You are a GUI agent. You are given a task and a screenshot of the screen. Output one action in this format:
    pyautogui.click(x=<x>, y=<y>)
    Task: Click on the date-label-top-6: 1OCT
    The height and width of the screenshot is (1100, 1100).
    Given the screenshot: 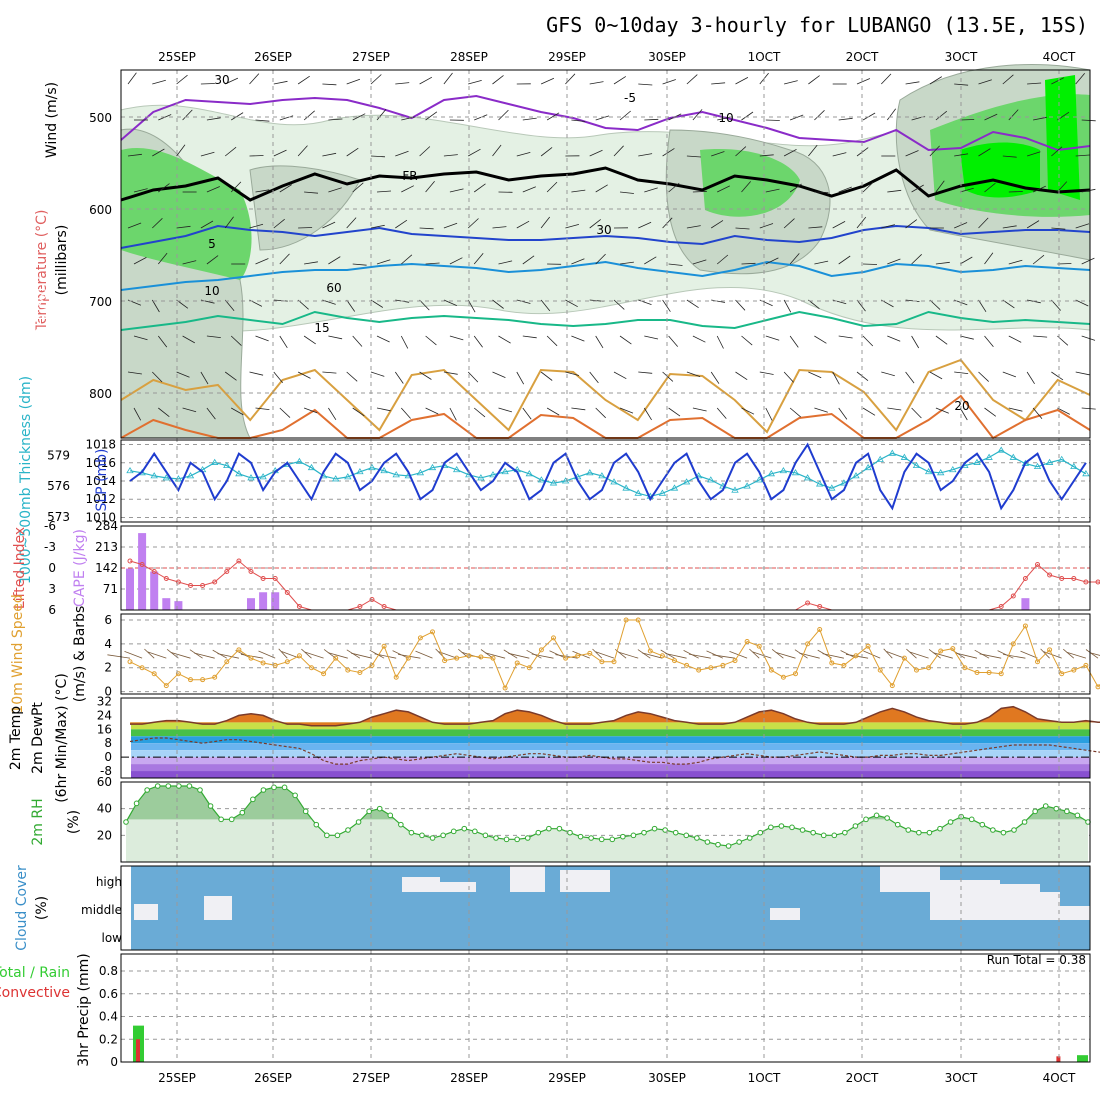 What is the action you would take?
    pyautogui.click(x=764, y=57)
    